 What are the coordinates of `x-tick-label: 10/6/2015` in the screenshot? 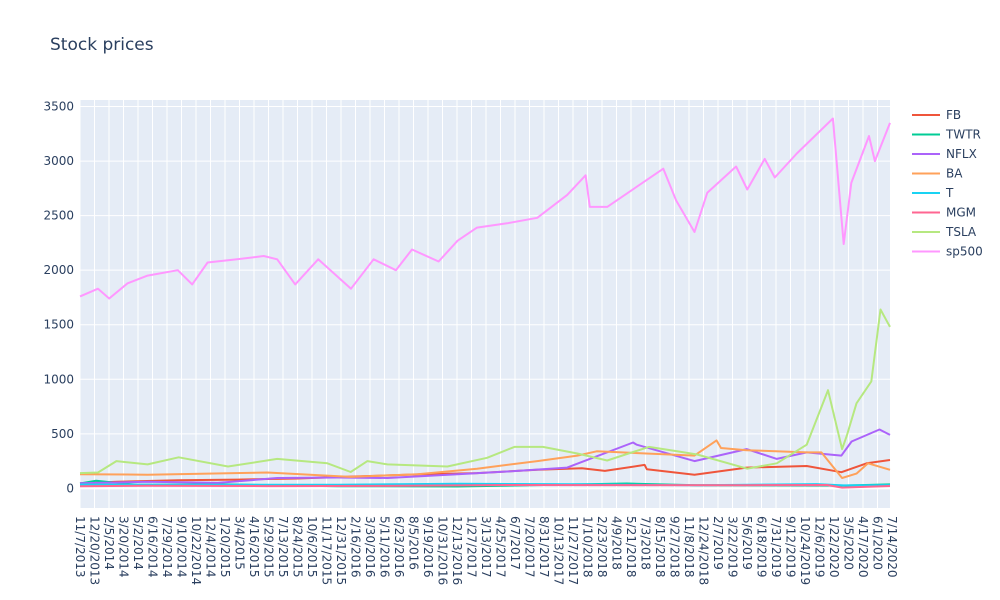 It's located at (312, 547).